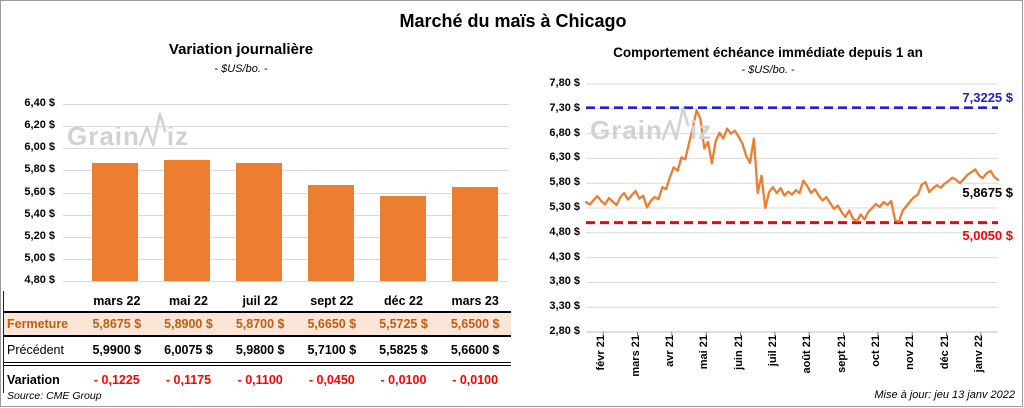 This screenshot has width=1024, height=408. What do you see at coordinates (188, 379) in the screenshot?
I see `table-cell: - 0,1175` at bounding box center [188, 379].